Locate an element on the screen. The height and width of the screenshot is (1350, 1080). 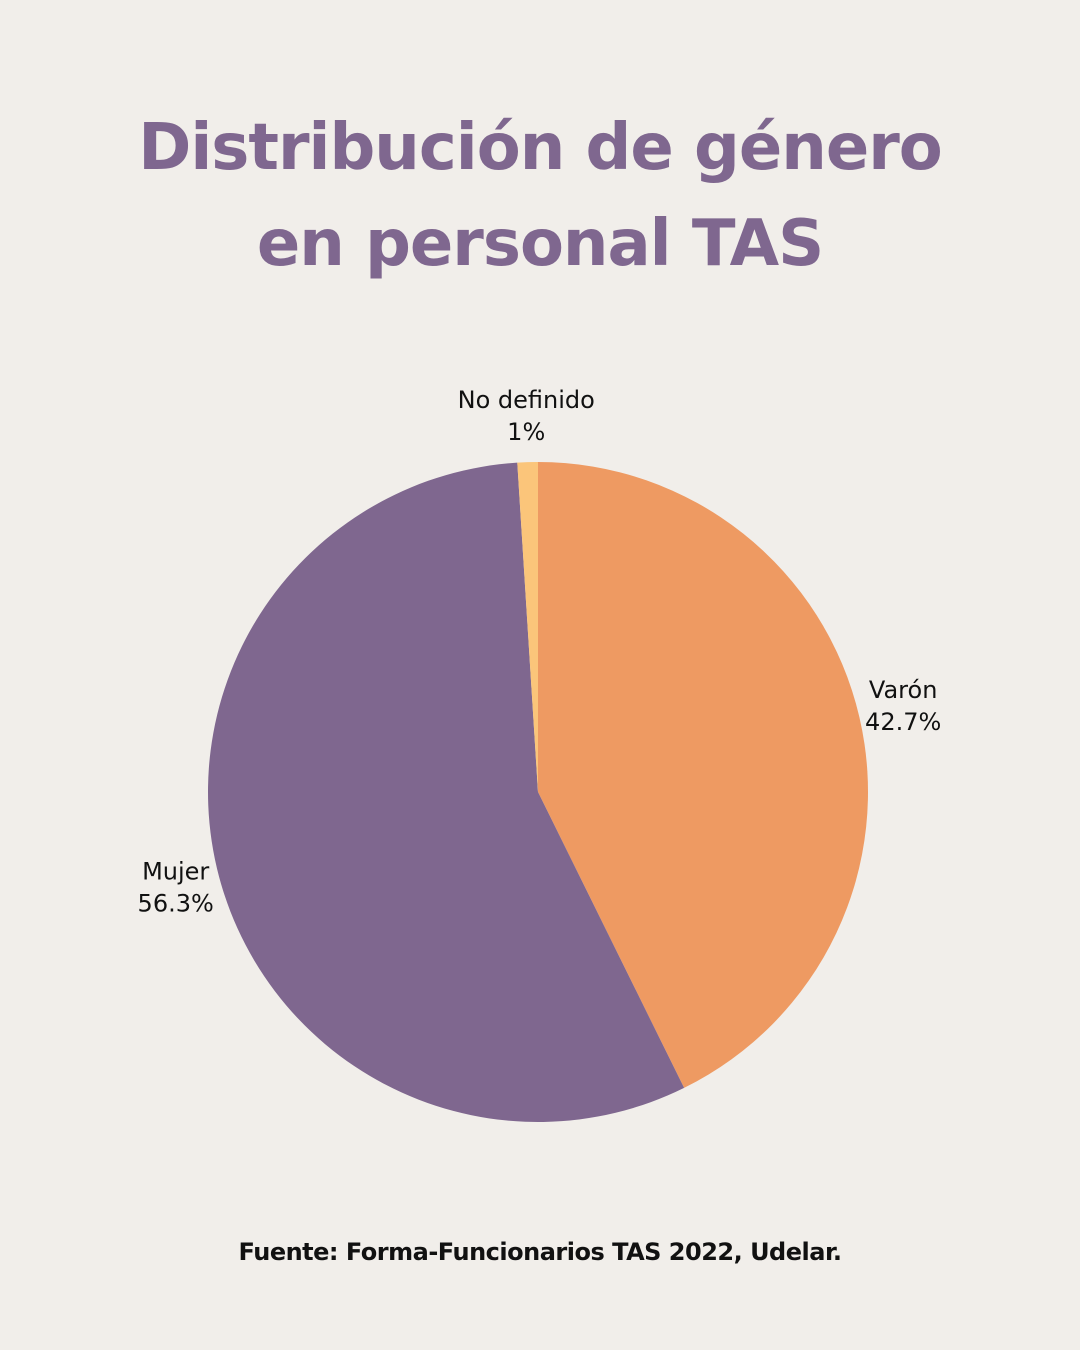
slice-value-label: 56.3% is located at coordinates (176, 904).